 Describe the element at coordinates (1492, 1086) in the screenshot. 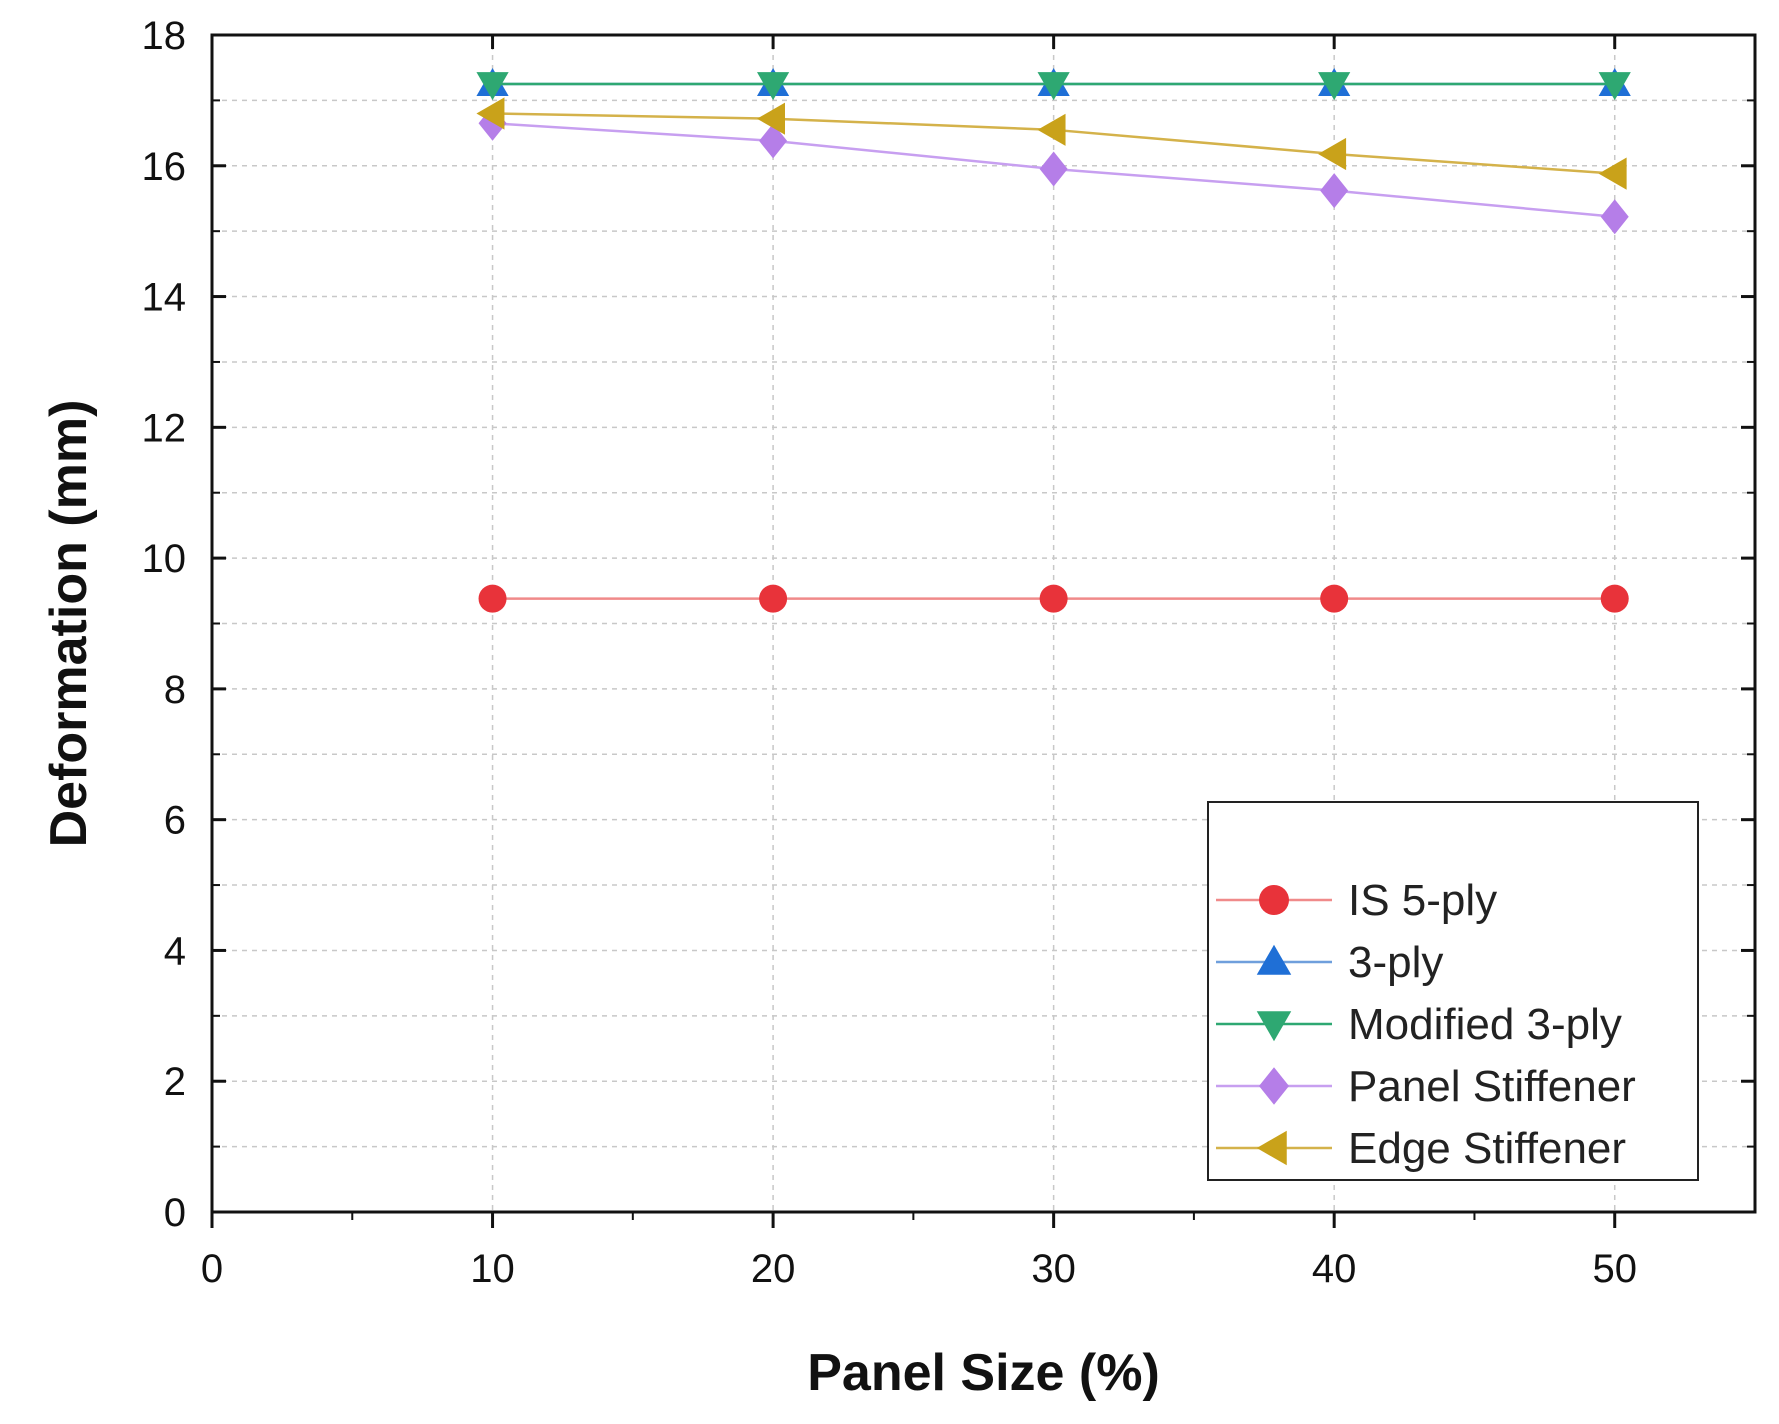

I see `legend-label: Panel Stiffener` at that location.